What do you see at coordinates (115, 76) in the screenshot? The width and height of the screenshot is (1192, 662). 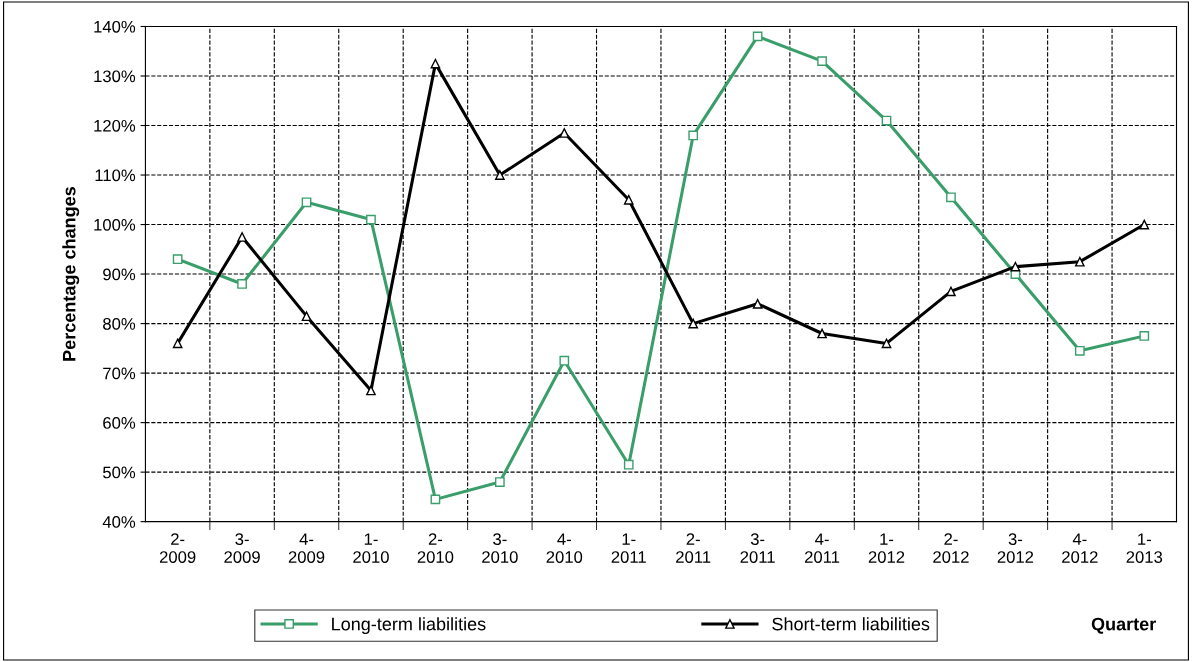 I see `y-tick-label: 130%` at bounding box center [115, 76].